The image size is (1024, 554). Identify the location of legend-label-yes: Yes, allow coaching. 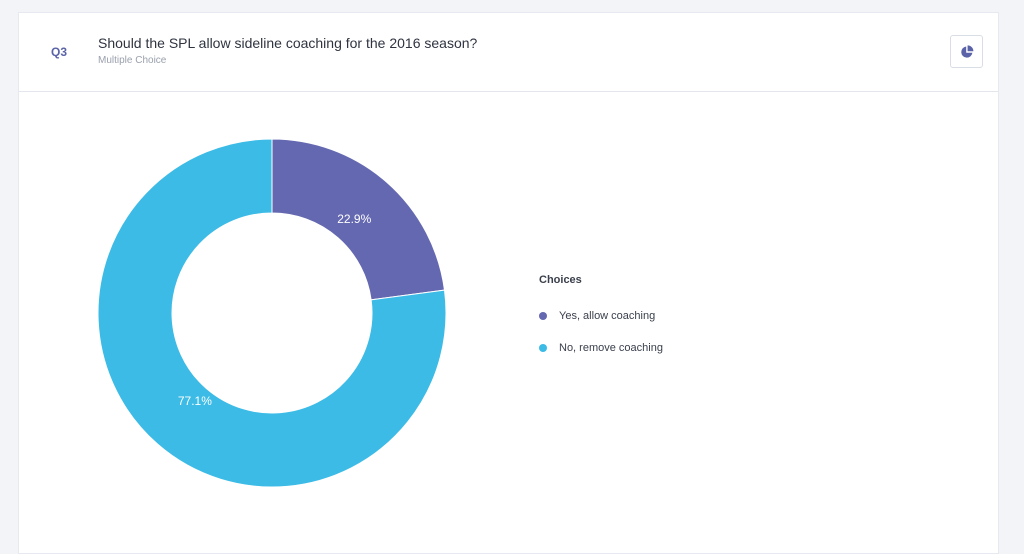
(607, 316).